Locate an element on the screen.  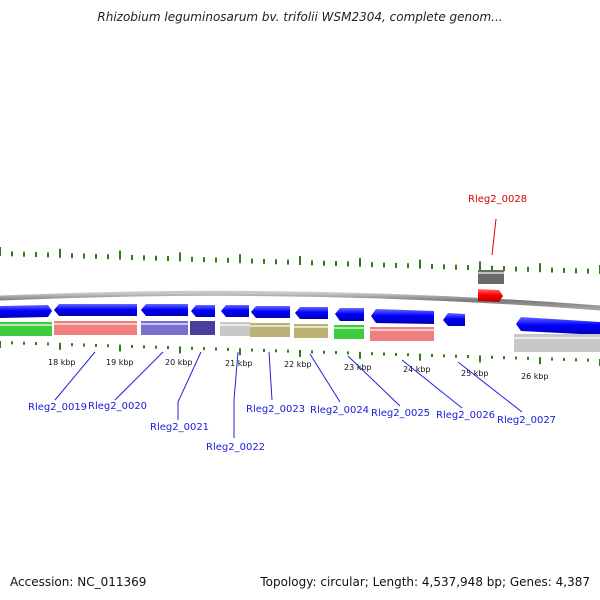
cog-category-track is located at coordinates (300, 311).